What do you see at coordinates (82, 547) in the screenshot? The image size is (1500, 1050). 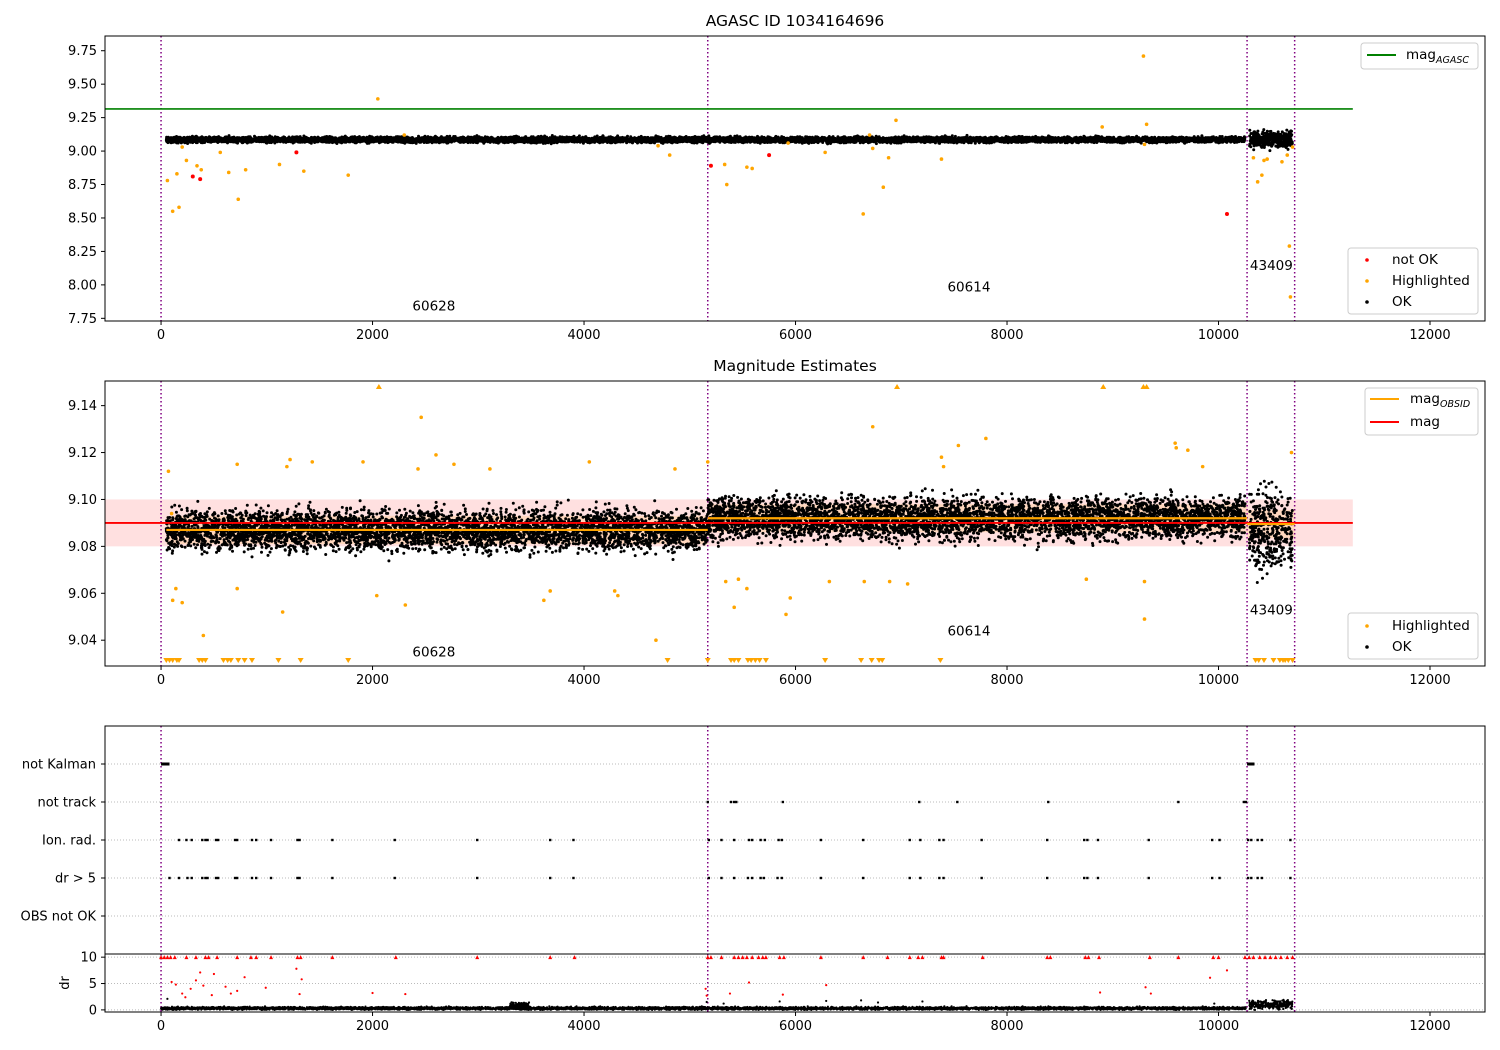 I see `y-tick-label: 9.08` at bounding box center [82, 547].